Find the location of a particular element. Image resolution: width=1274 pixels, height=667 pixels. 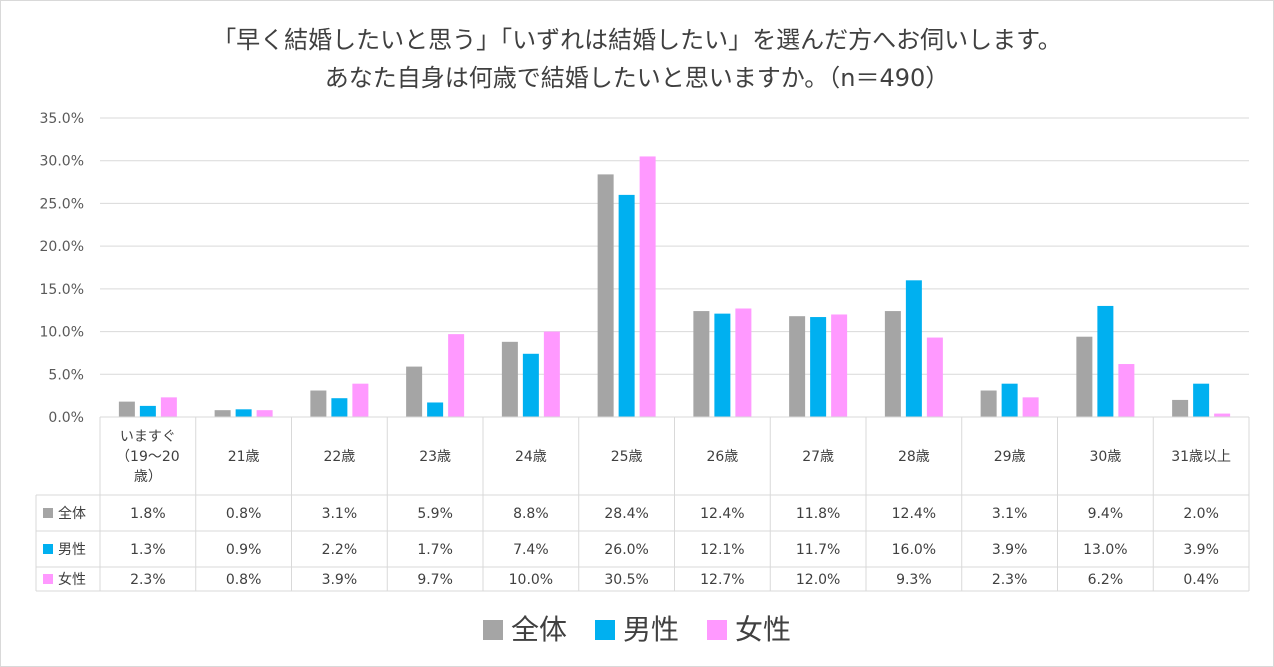

category-label: 30歳 is located at coordinates (1105, 457).